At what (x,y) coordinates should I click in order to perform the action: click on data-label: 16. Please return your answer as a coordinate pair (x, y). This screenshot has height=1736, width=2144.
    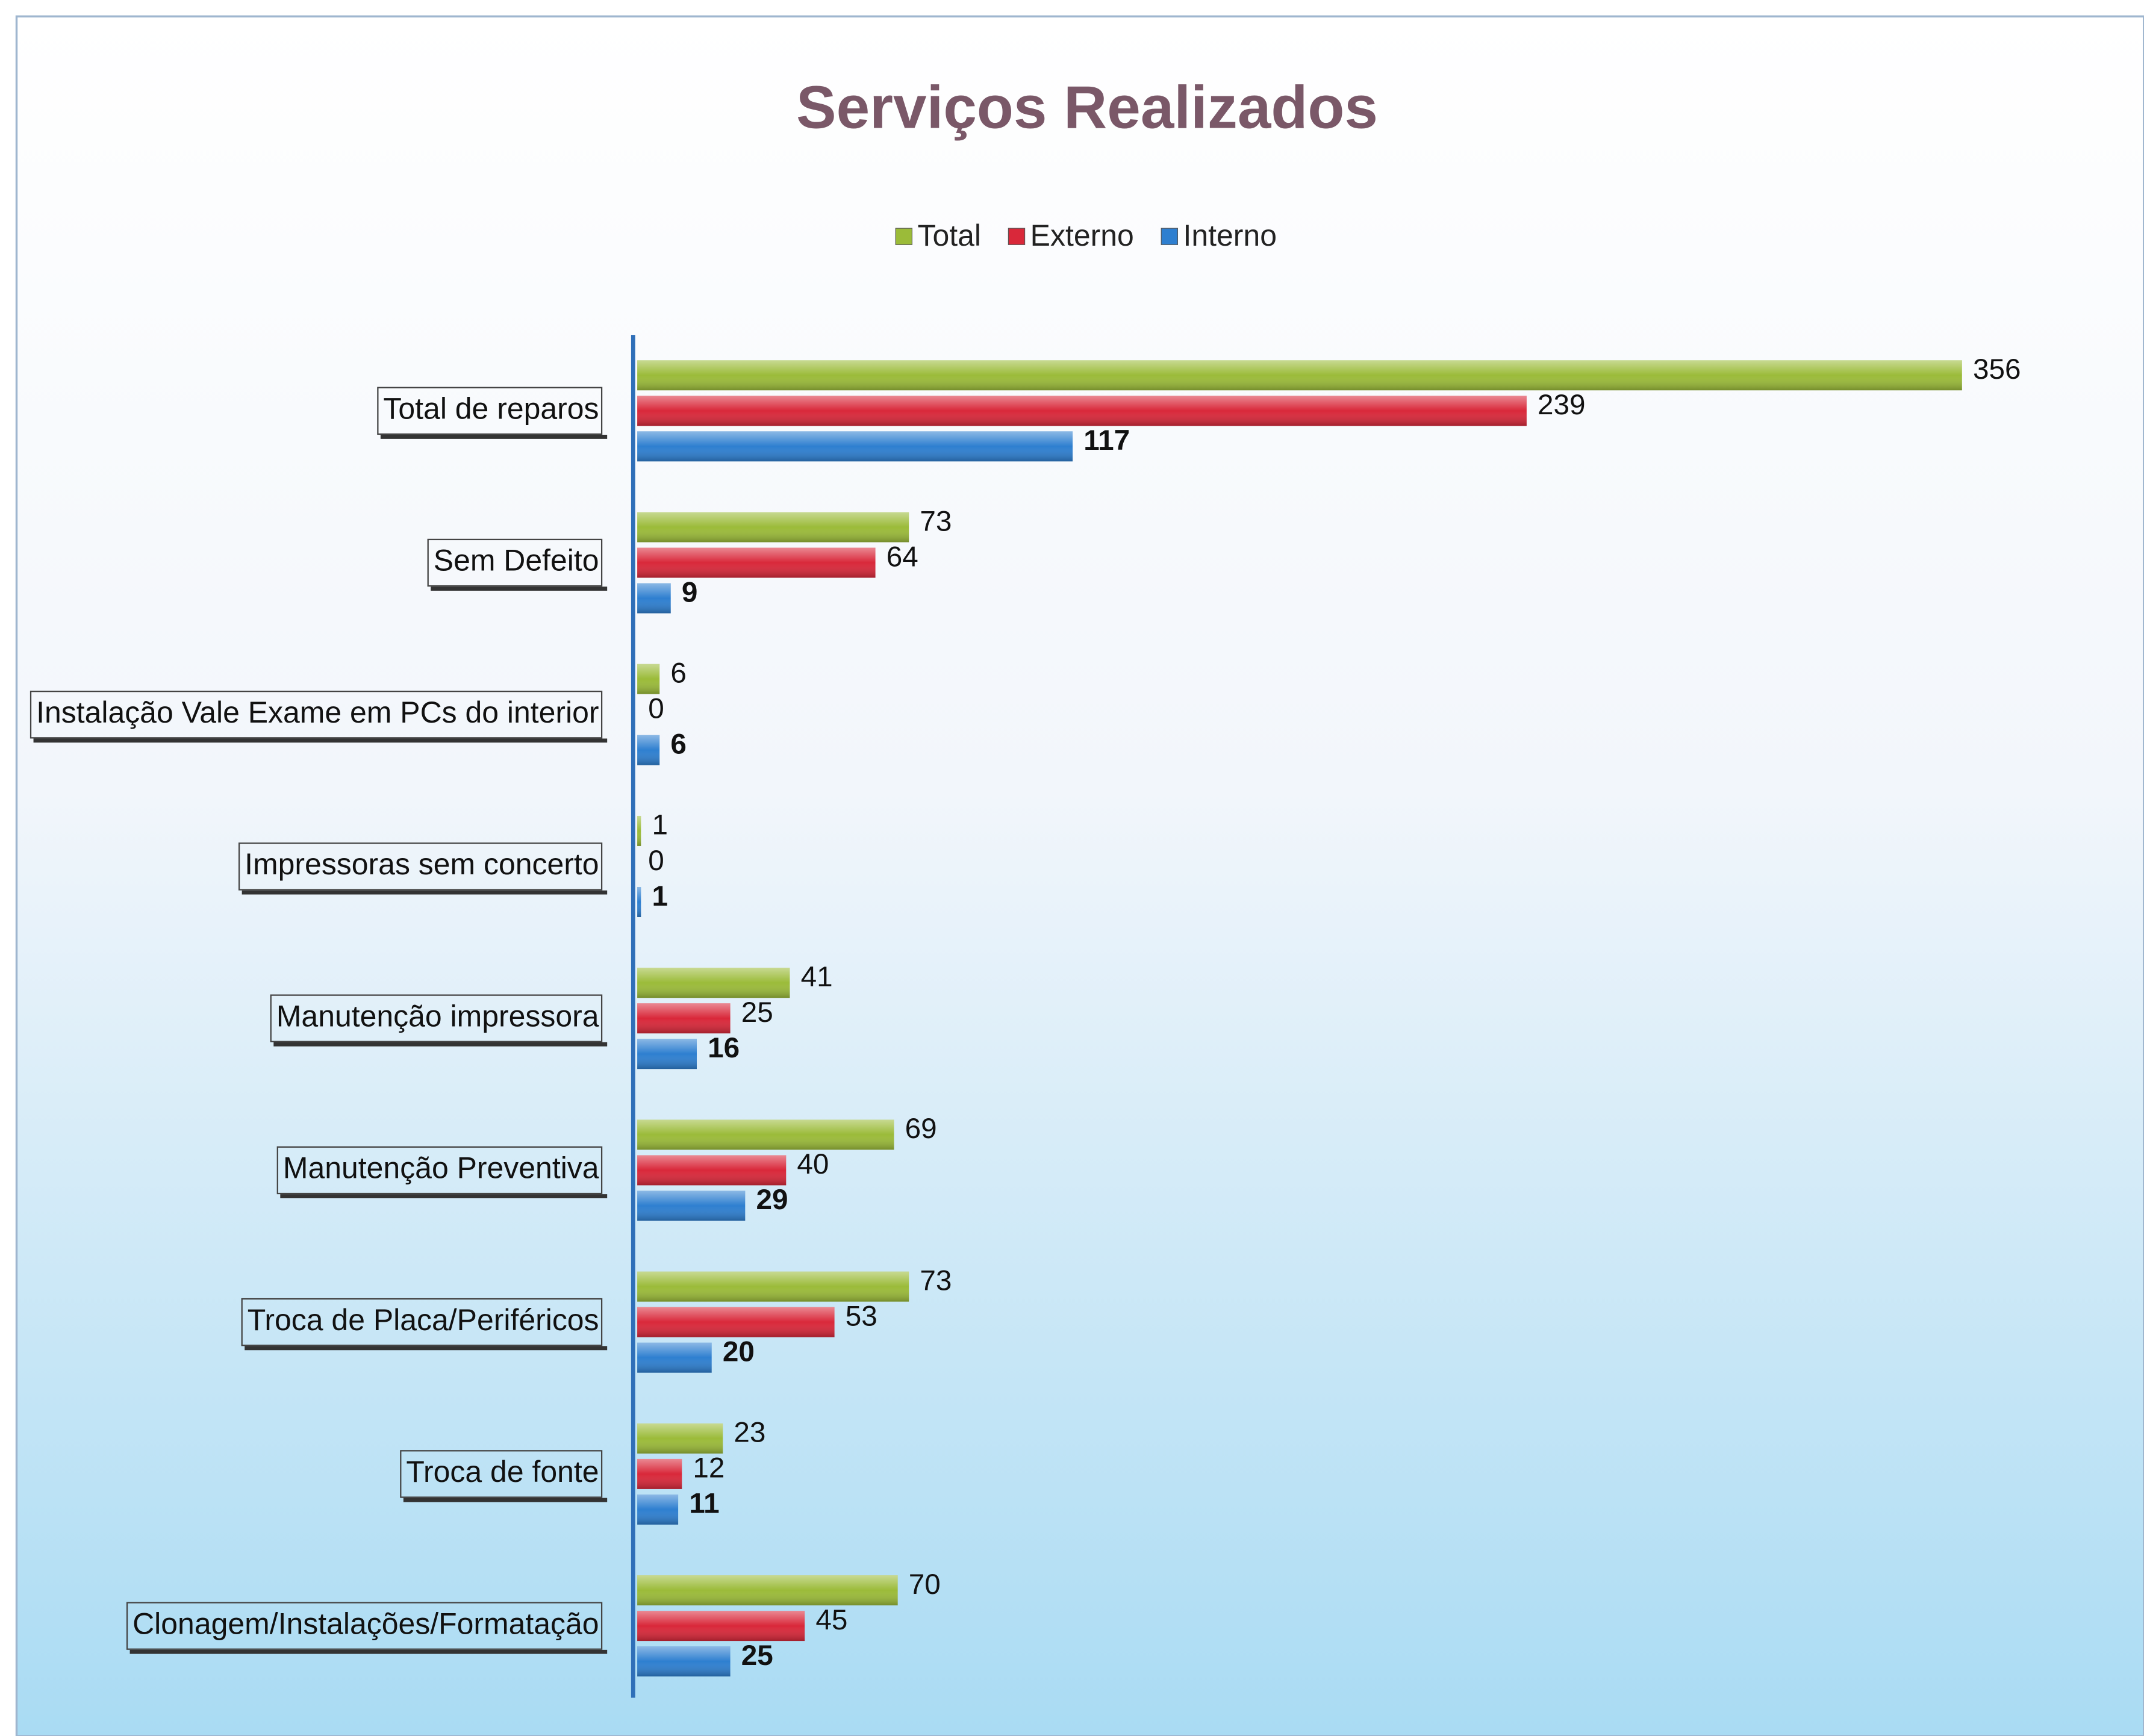
    Looking at the image, I should click on (724, 1048).